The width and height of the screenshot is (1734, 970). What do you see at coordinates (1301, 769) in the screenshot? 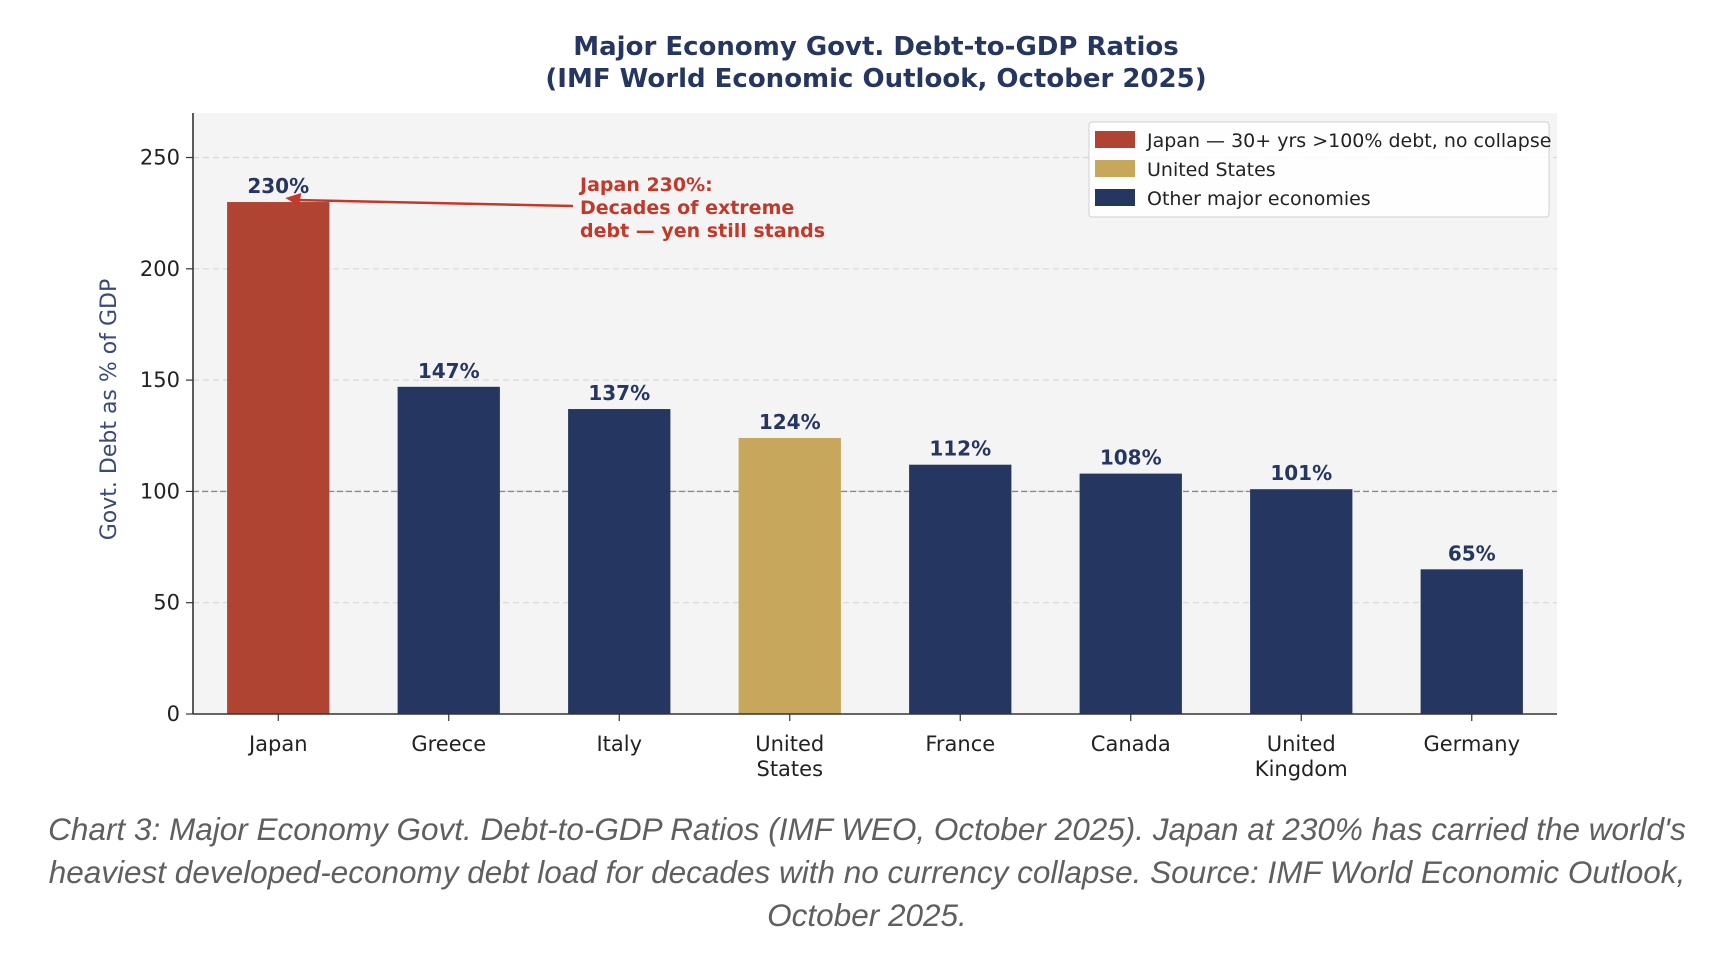
I see `x-tick-label: Kingdom` at bounding box center [1301, 769].